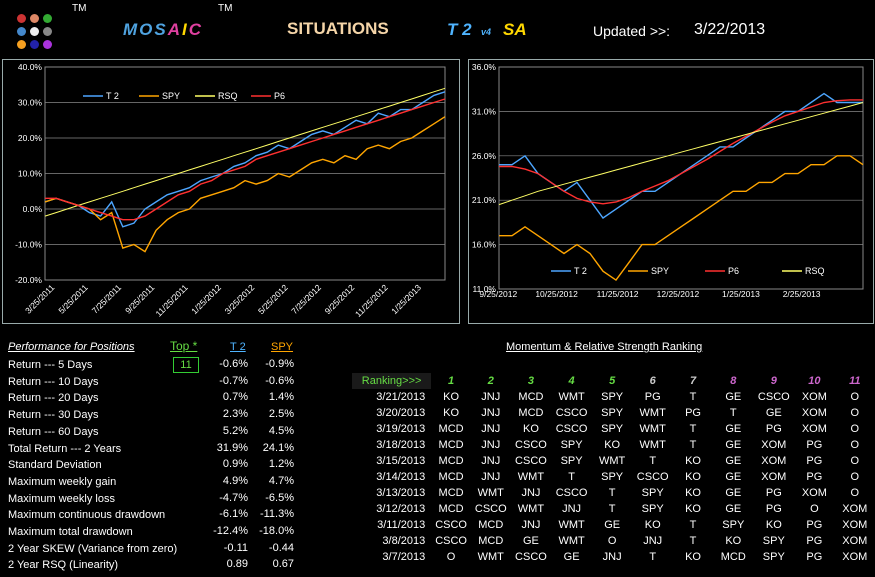 This screenshot has width=875, height=577. I want to click on ranking-date: 3/14/2013, so click(401, 477).